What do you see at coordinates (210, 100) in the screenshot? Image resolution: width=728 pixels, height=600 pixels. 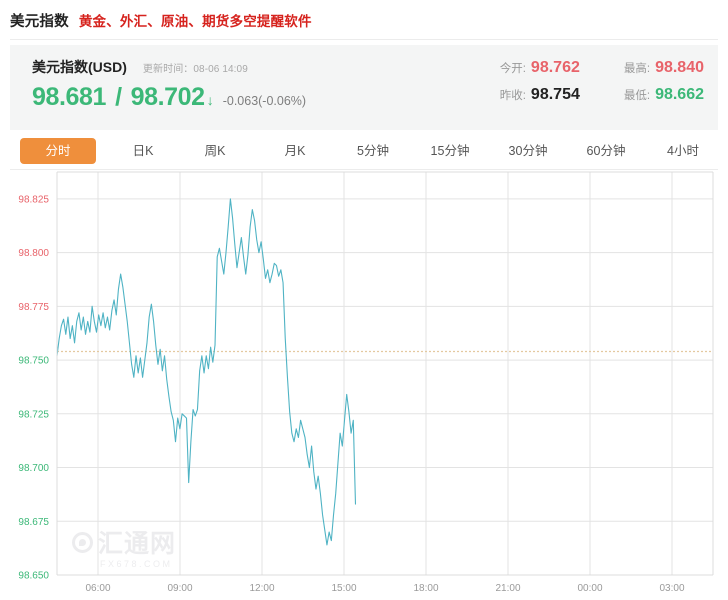 I see `direction-down-icon: ↓` at bounding box center [210, 100].